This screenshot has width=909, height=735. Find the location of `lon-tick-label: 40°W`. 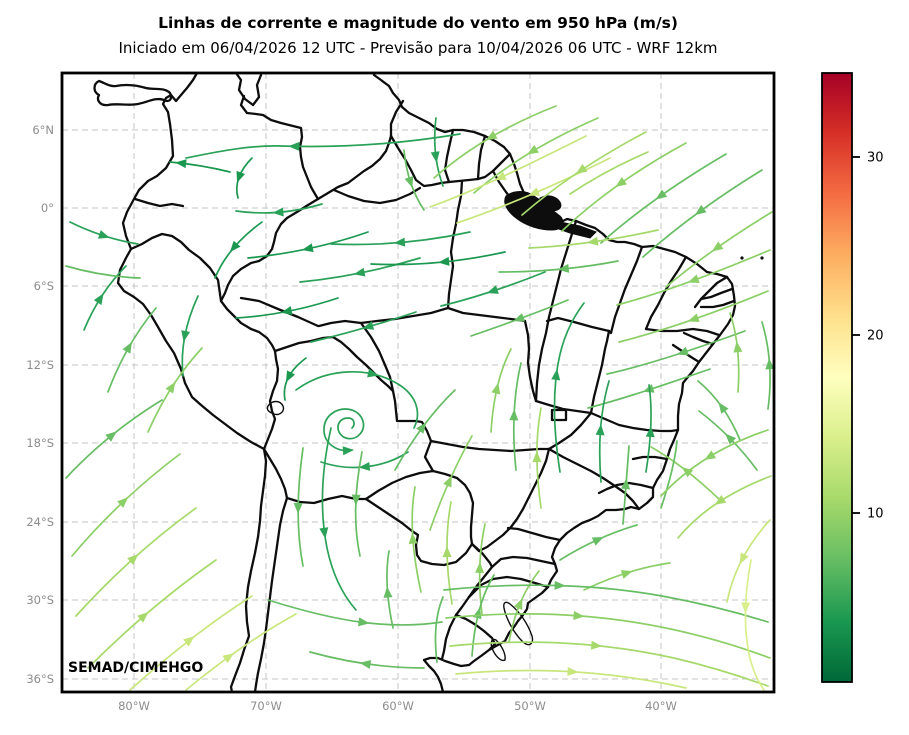

lon-tick-label: 40°W is located at coordinates (661, 706).